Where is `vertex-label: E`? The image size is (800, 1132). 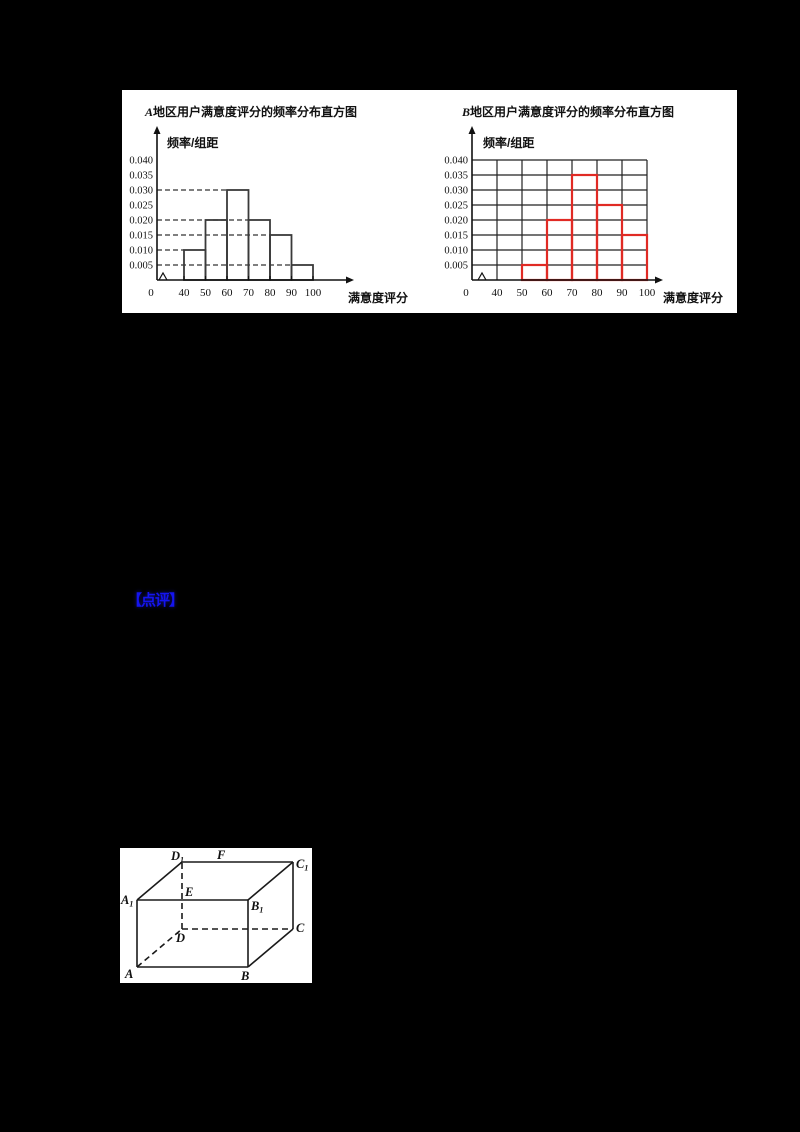 vertex-label: E is located at coordinates (188, 892).